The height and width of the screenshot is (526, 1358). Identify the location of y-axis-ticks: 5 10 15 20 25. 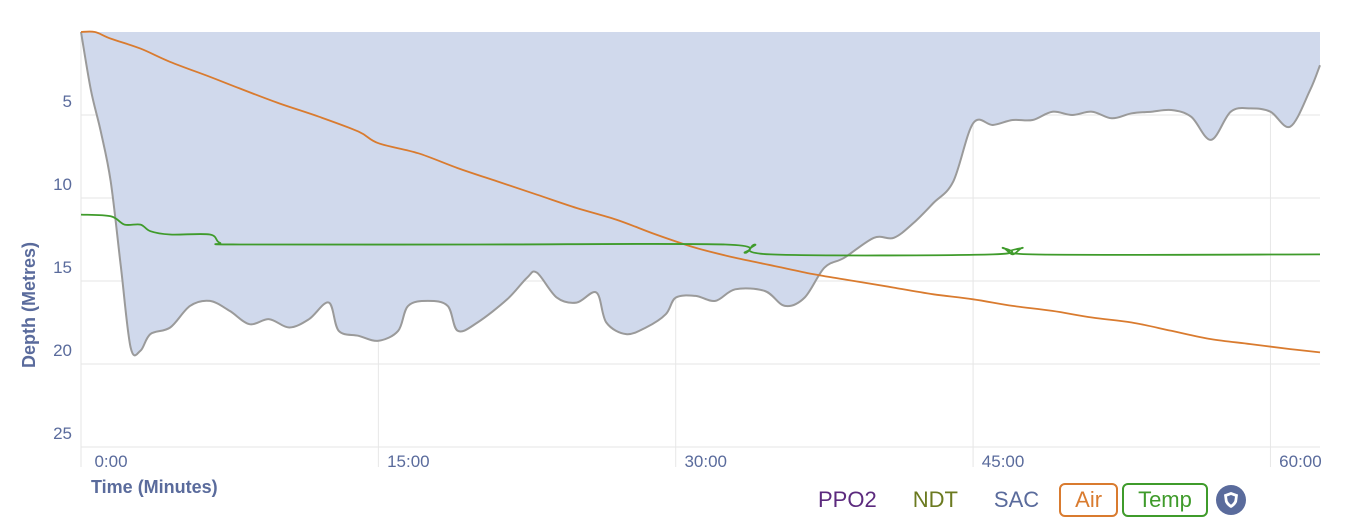
(62, 267).